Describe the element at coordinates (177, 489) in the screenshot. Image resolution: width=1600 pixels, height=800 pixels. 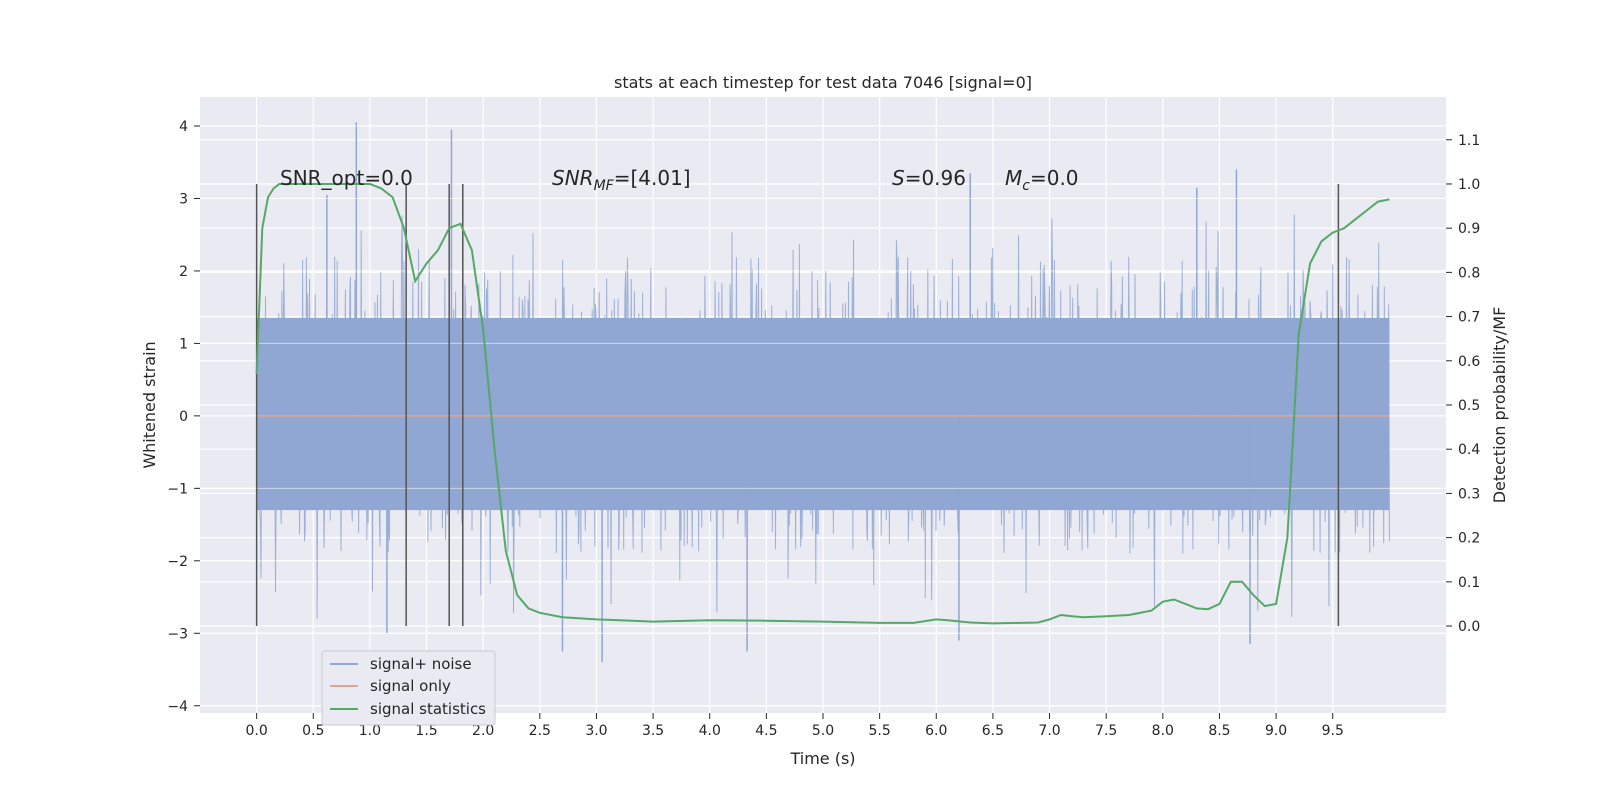
I see `y-tick-label: −1` at that location.